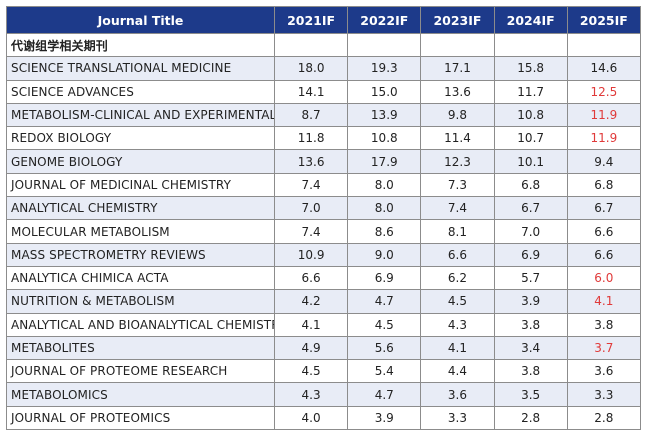 Image resolution: width=646 pixels, height=442 pixels. I want to click on journal-title-cell: ANALYTICAL AND BIOANALYTICAL CHEMISTRY, so click(140, 324).